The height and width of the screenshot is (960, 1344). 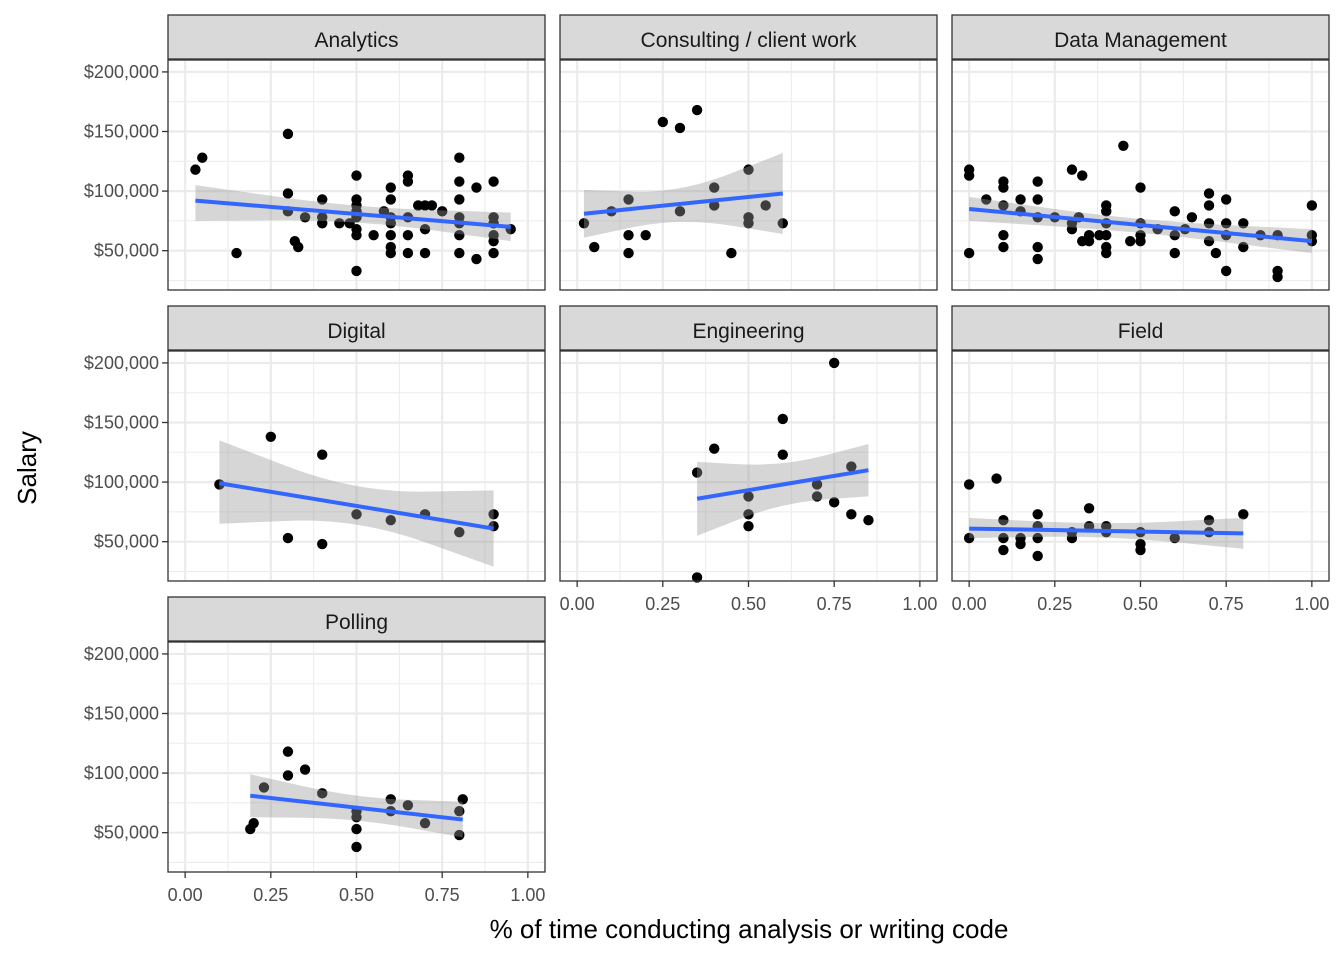 I want to click on facet-strip-label: Data Management, so click(x=1140, y=40).